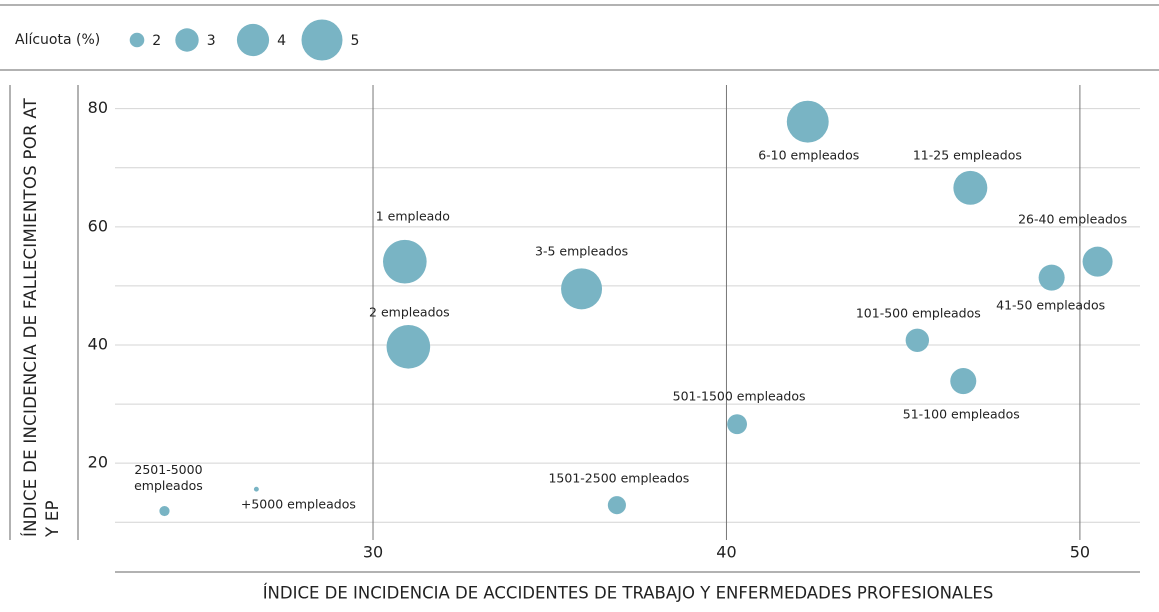 The width and height of the screenshot is (1159, 612). What do you see at coordinates (918, 313) in the screenshot?
I see `point-label: 101-500 empleados` at bounding box center [918, 313].